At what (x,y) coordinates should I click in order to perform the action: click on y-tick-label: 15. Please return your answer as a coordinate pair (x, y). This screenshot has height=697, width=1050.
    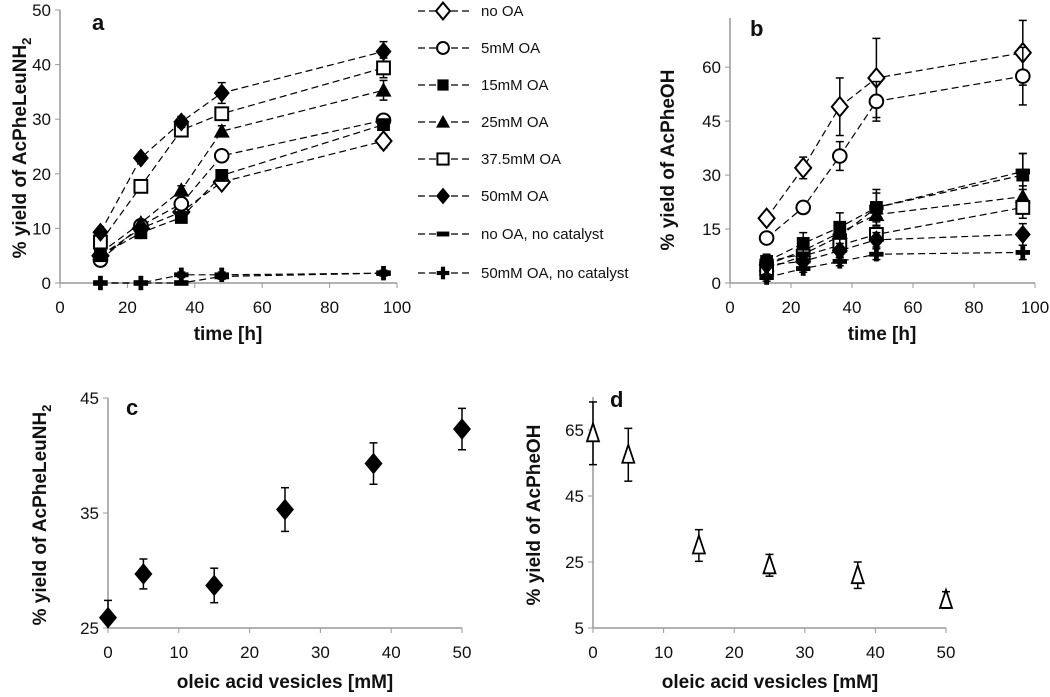
    Looking at the image, I should click on (711, 229).